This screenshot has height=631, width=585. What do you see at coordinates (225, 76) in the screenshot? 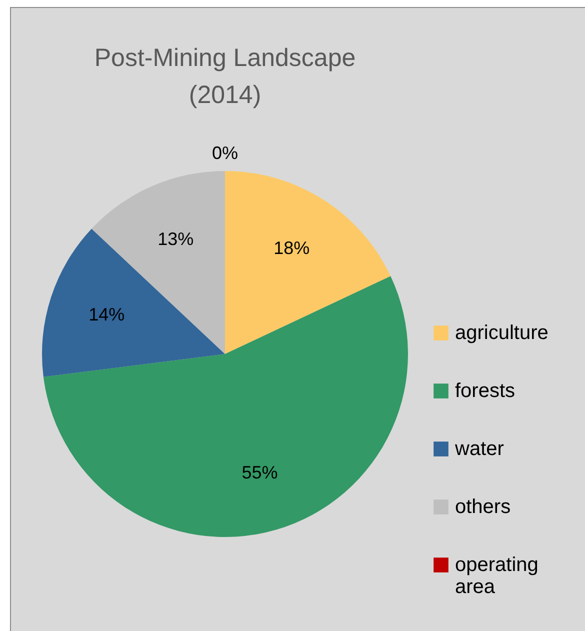
I see `chart-title: Post-Mining Landscape (2014)` at bounding box center [225, 76].